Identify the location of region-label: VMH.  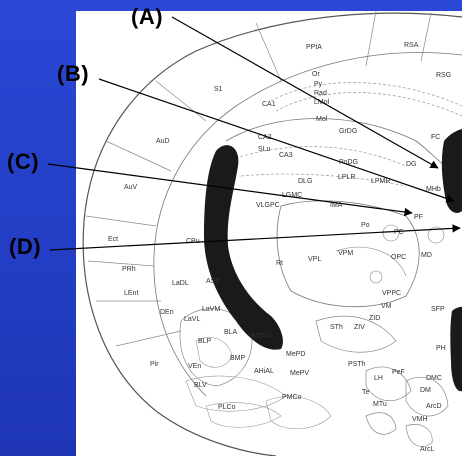
(420, 419).